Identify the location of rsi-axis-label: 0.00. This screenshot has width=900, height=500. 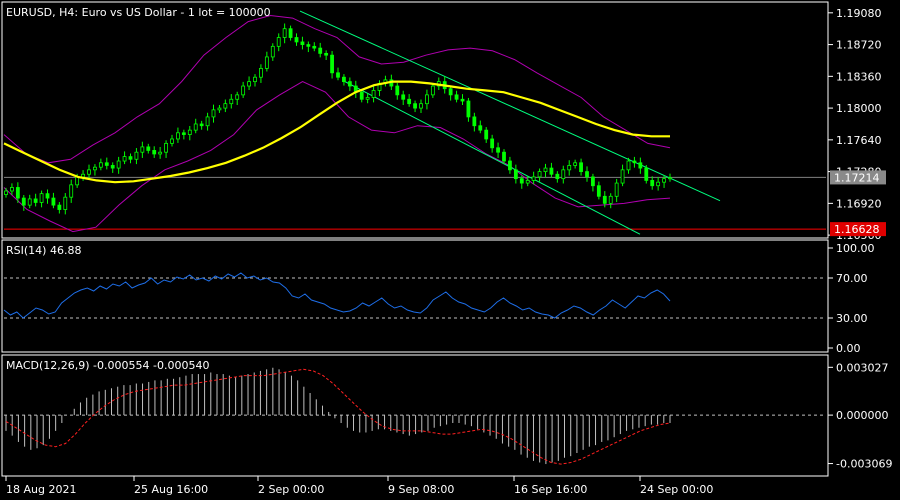
(848, 348).